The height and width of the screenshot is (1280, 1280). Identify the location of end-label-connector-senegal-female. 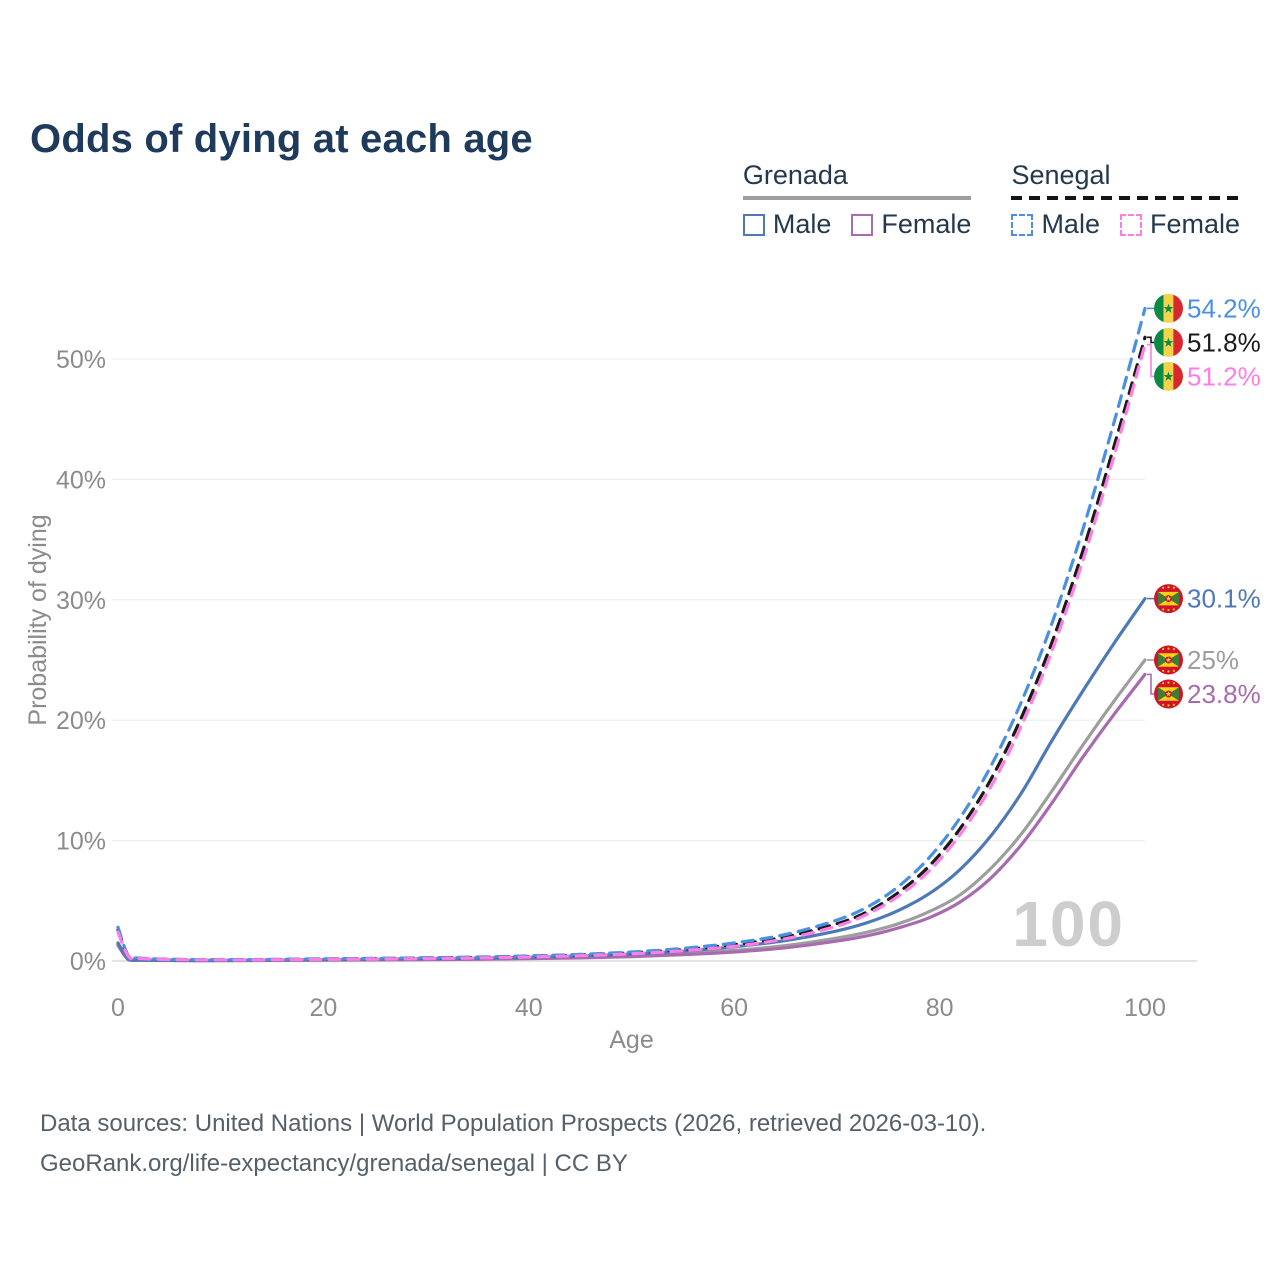
(1150, 360).